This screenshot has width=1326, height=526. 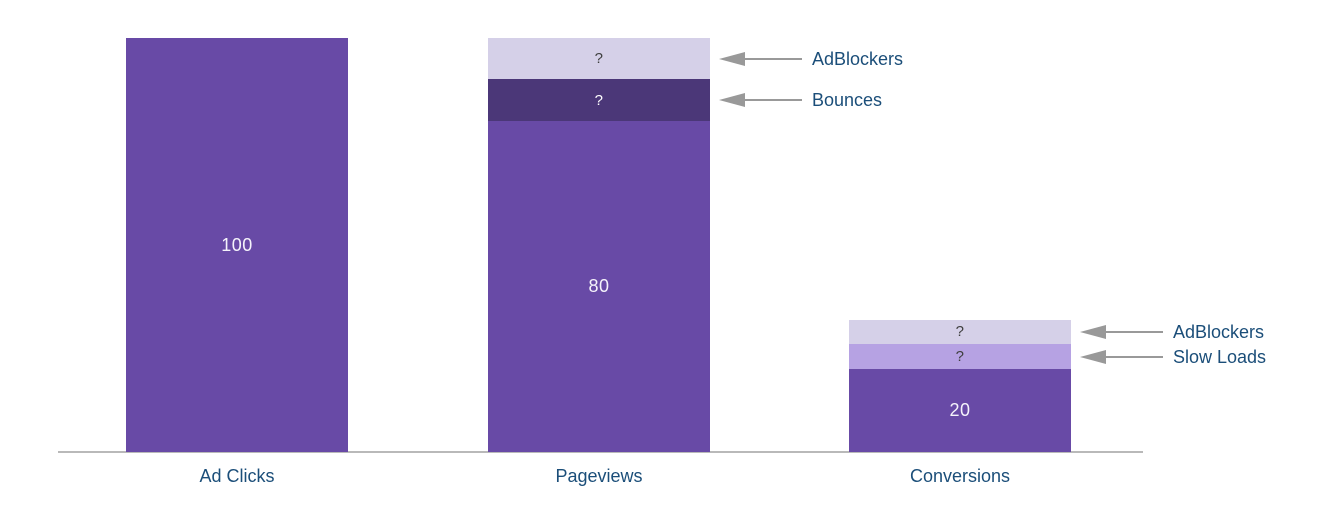 I want to click on category-label-pageviews: Pageviews, so click(x=599, y=476).